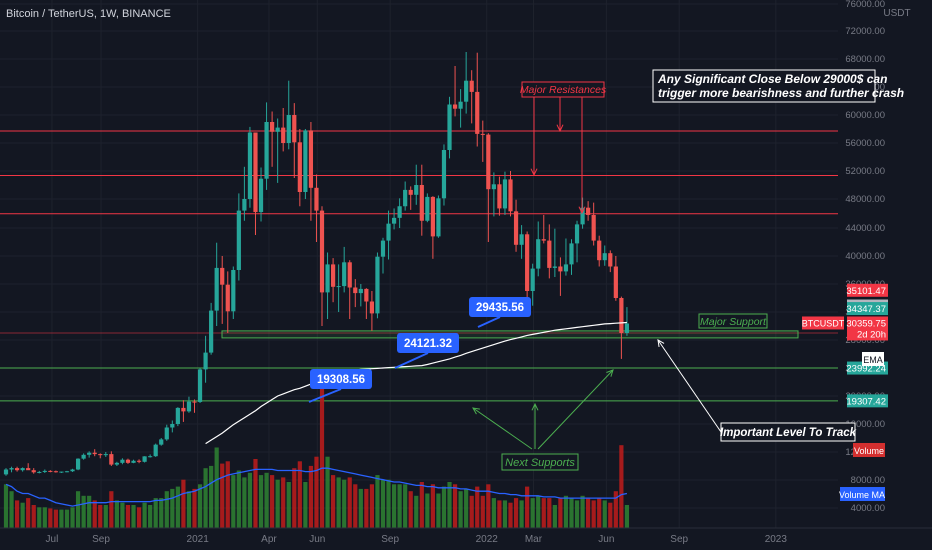 The height and width of the screenshot is (550, 932). Describe the element at coordinates (862, 494) in the screenshot. I see `volume-ma-legend-badge` at that location.